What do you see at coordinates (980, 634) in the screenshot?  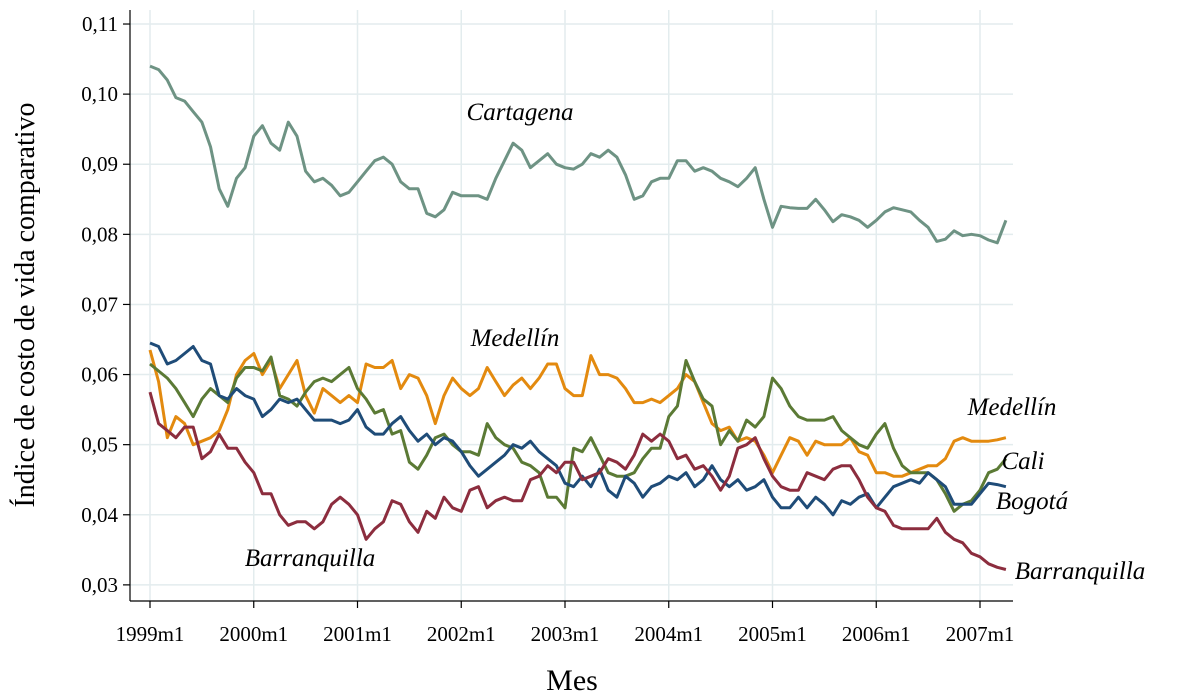 I see `x-tick-label: 2007m1` at bounding box center [980, 634].